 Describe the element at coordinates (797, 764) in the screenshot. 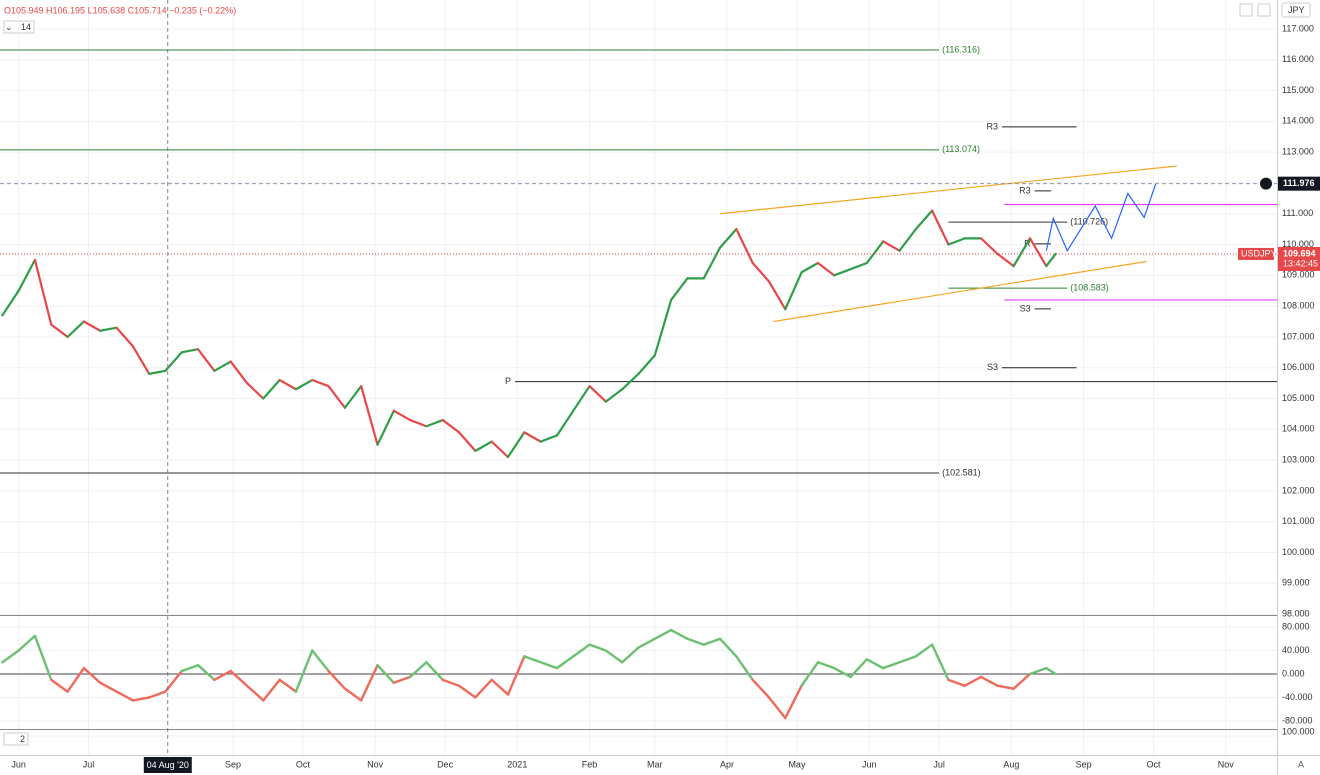

I see `x-tick-label: May` at that location.